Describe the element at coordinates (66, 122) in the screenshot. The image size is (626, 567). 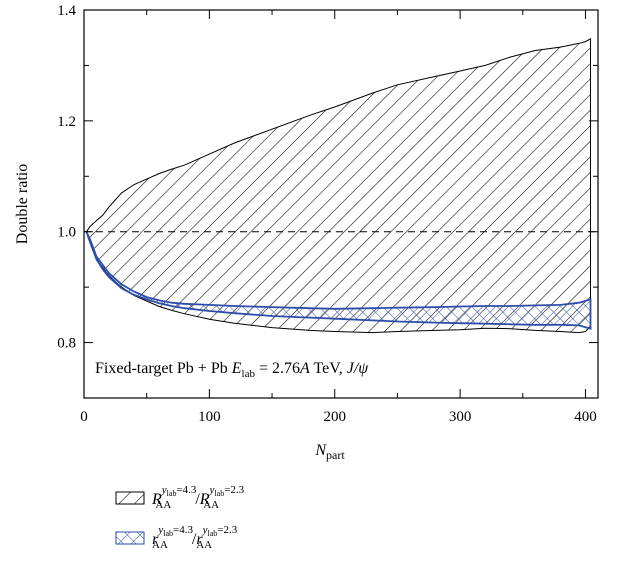
I see `y-tick-label: 1.2` at that location.